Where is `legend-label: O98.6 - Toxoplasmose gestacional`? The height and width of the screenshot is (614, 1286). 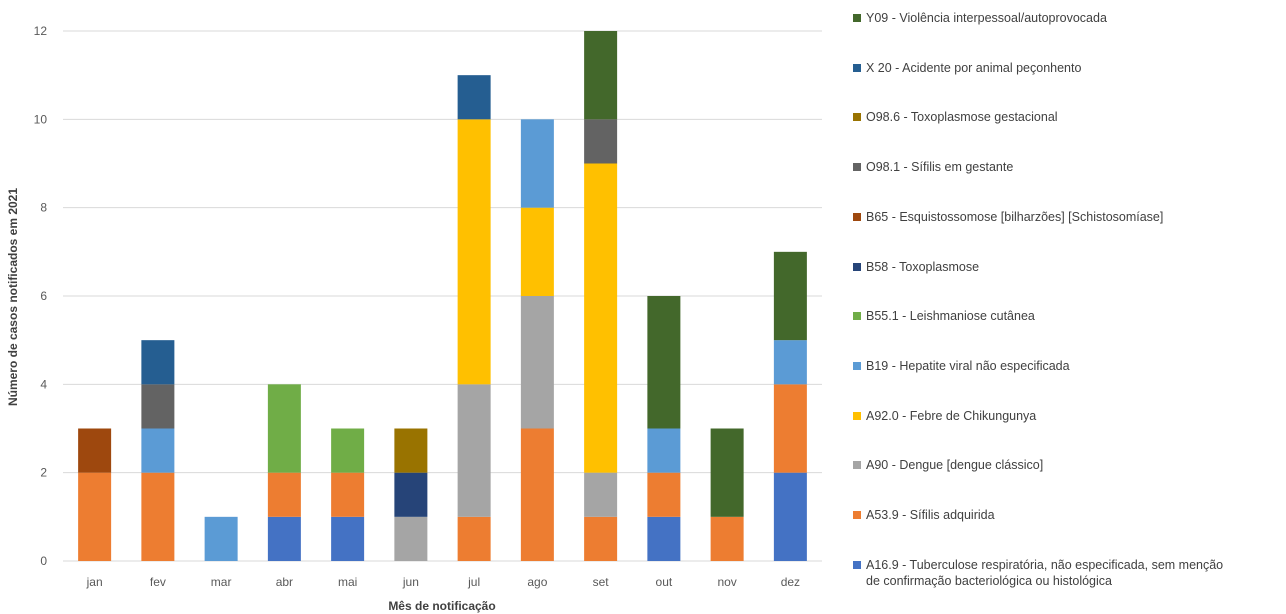
legend-label: O98.6 - Toxoplasmose gestacional is located at coordinates (962, 117).